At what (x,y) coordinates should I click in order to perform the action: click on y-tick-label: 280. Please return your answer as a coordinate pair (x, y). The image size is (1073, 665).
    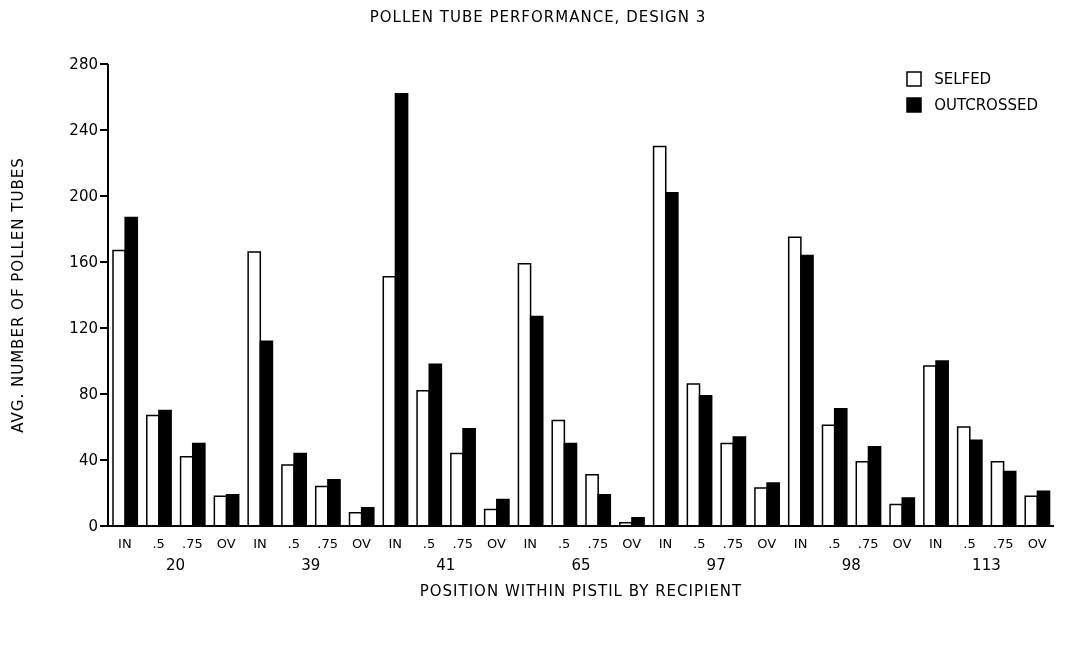
    Looking at the image, I should click on (83, 64).